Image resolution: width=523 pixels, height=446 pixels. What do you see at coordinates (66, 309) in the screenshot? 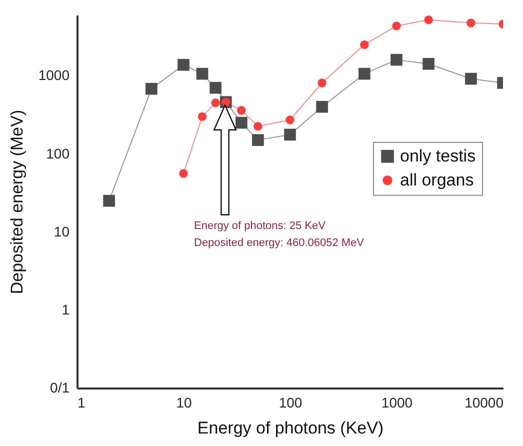
I see `y-tick-label: 1` at bounding box center [66, 309].